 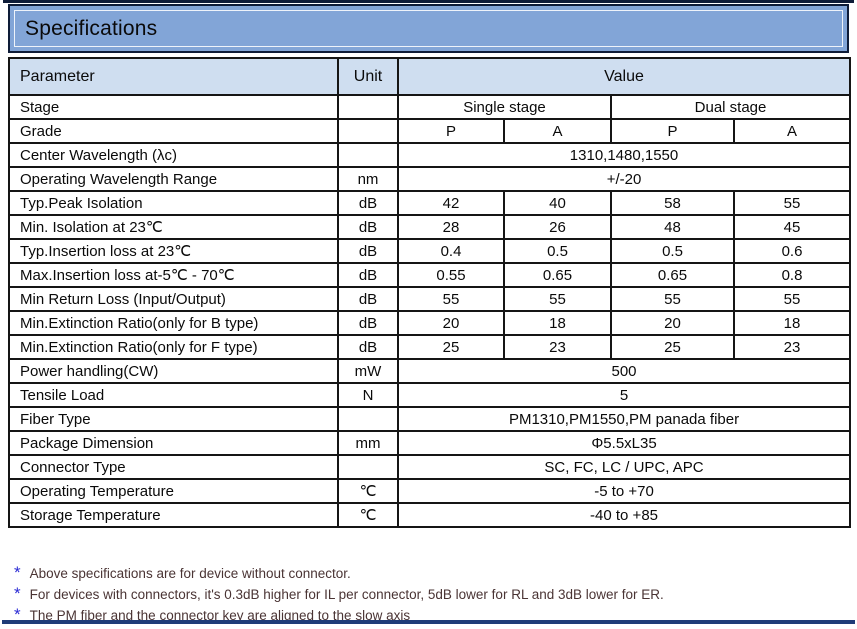 I want to click on page-title: Specifications, so click(x=91, y=28).